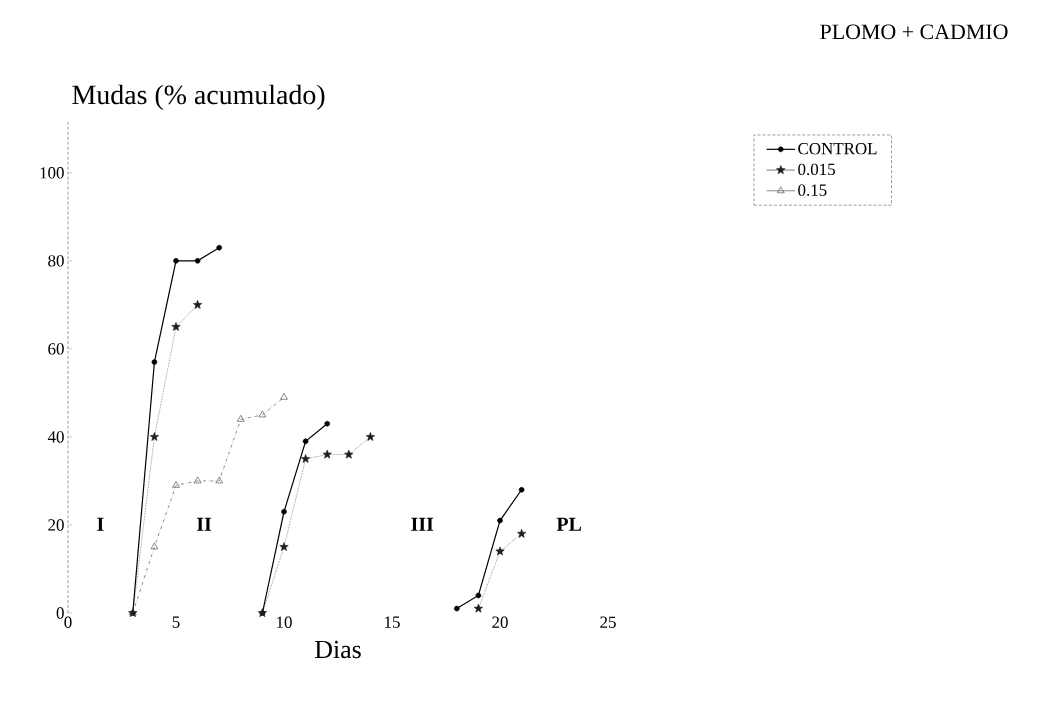 The height and width of the screenshot is (709, 1037). What do you see at coordinates (816, 169) in the screenshot?
I see `legend-label: 0.015` at bounding box center [816, 169].